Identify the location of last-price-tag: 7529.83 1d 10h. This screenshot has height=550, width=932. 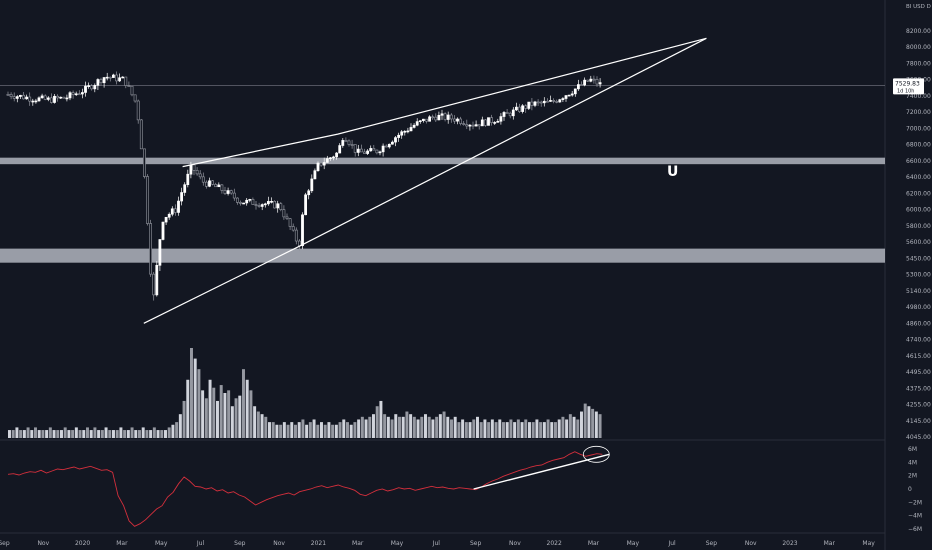
(908, 86).